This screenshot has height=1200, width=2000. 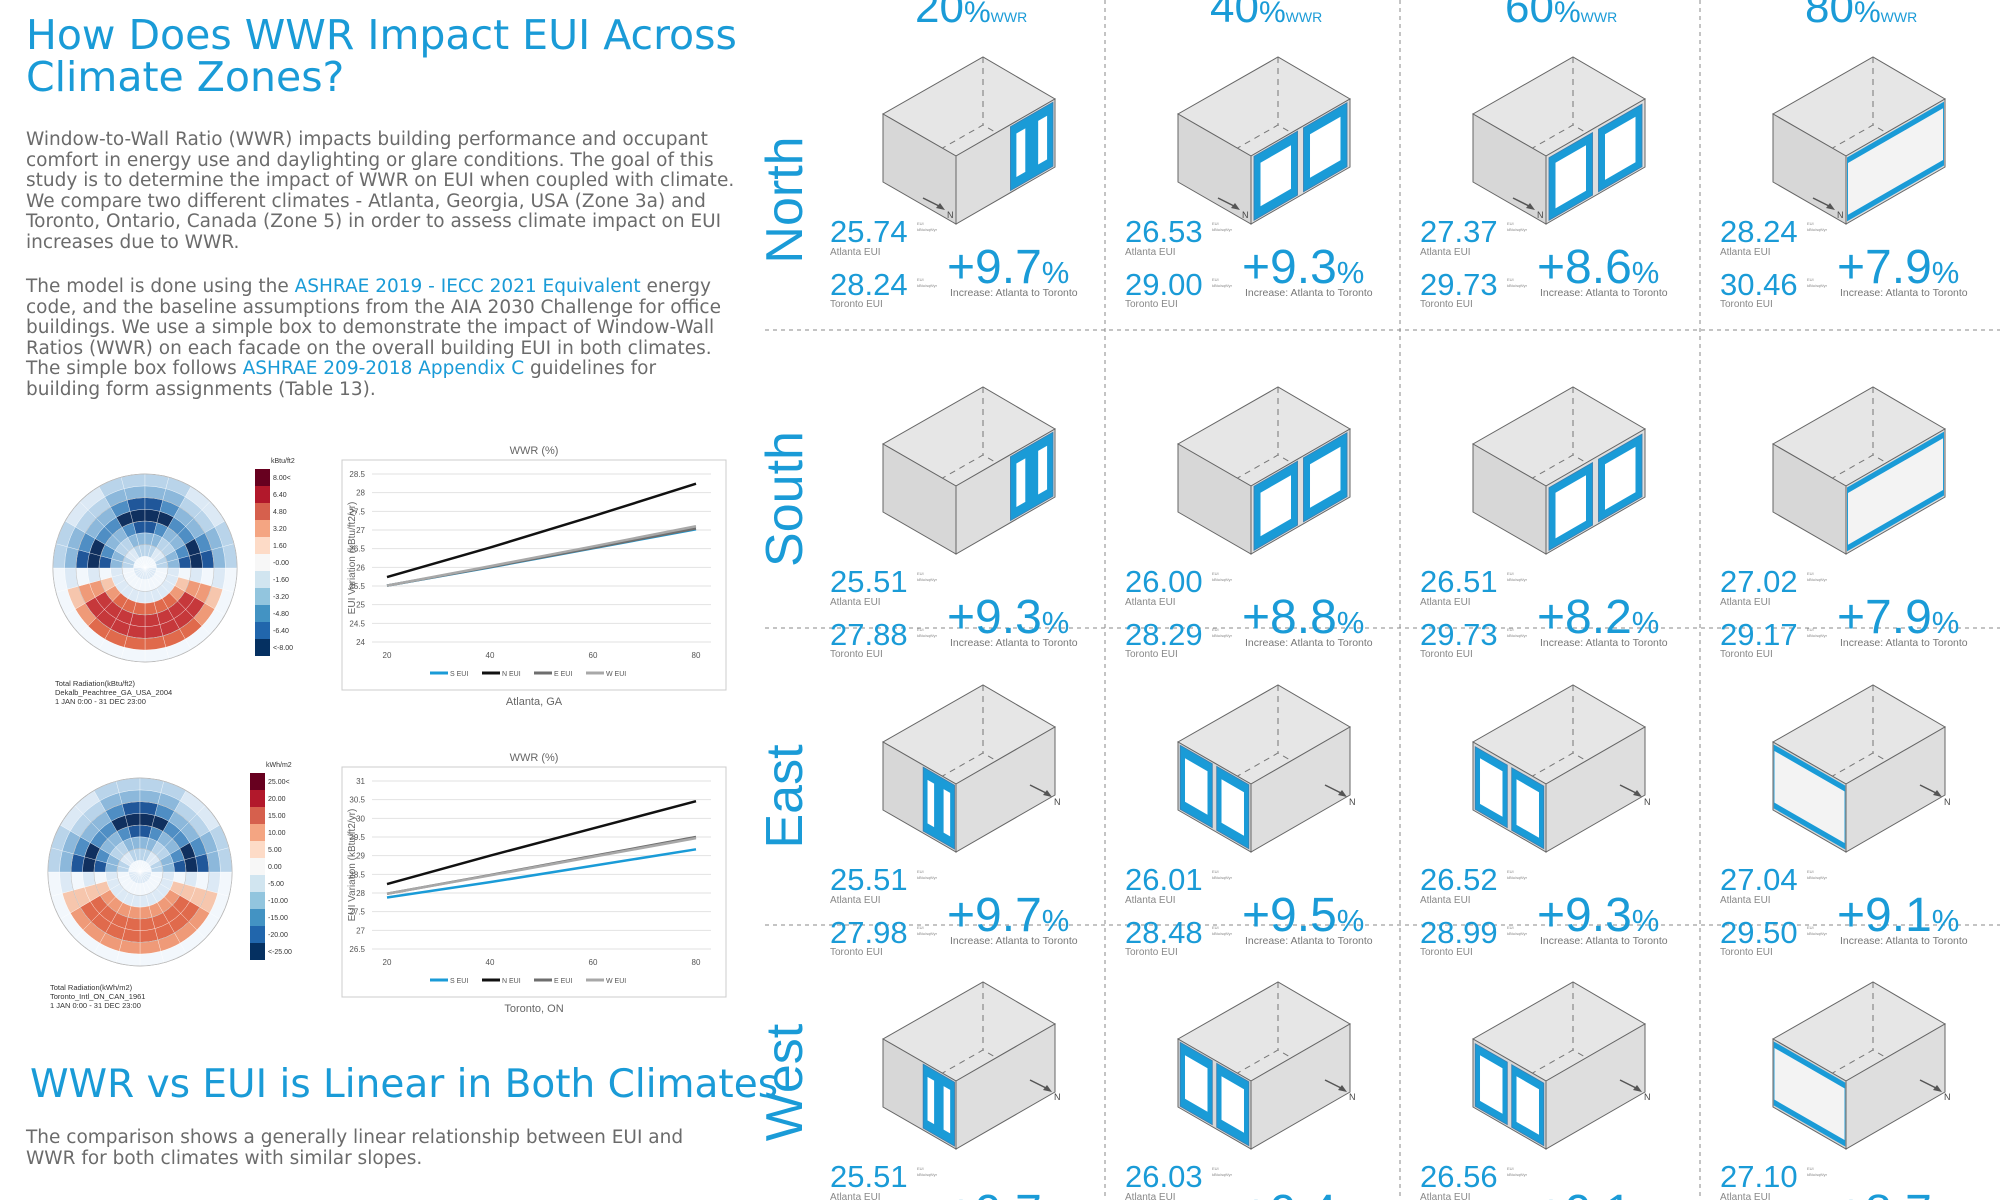 What do you see at coordinates (1898, 915) in the screenshot?
I see `increase-value: +9.1%` at bounding box center [1898, 915].